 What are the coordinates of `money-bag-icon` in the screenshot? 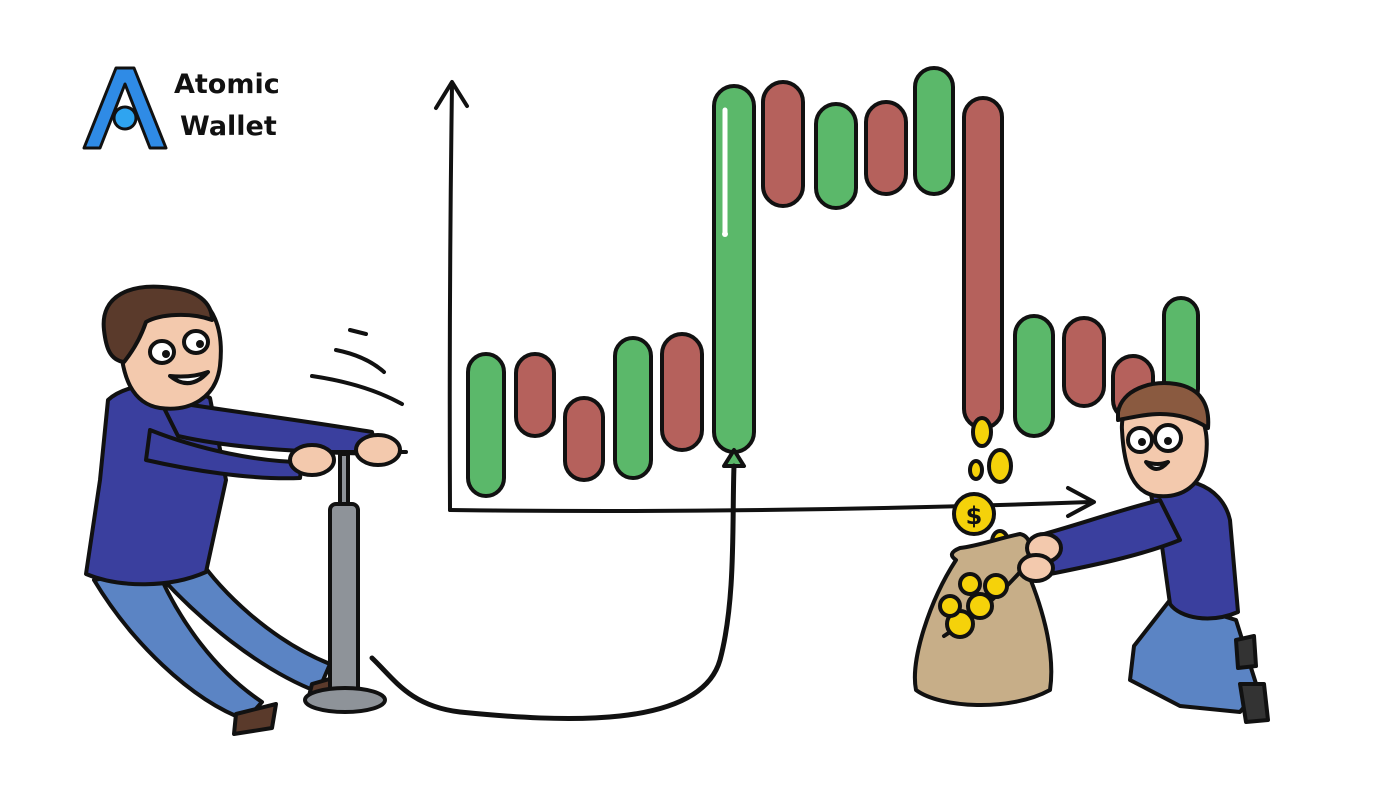 It's located at (983, 620).